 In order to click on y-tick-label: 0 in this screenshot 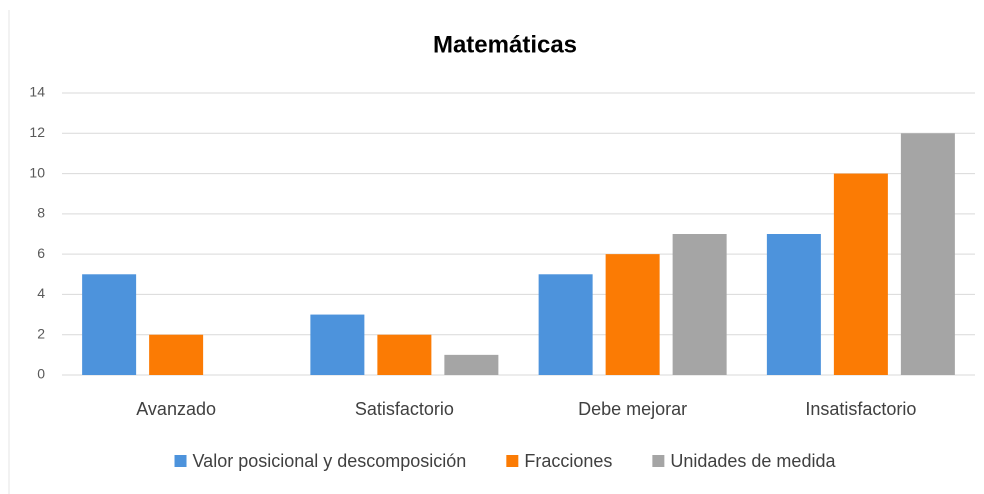, I will do `click(41, 374)`.